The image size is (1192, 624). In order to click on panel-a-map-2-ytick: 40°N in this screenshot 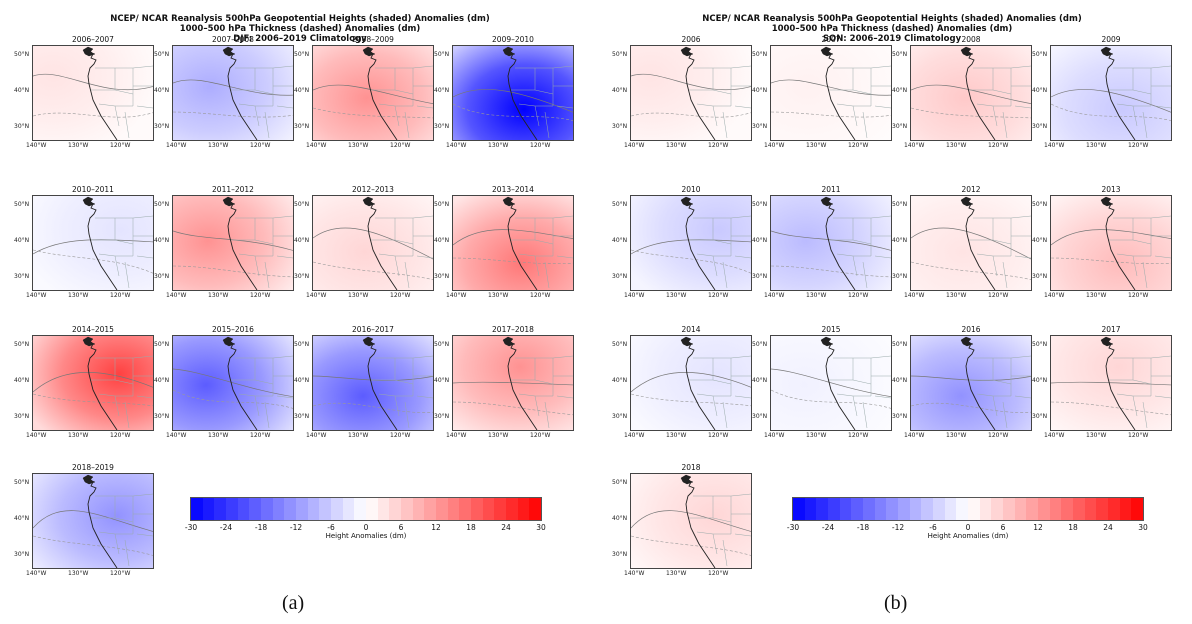, I will do `click(162, 90)`.